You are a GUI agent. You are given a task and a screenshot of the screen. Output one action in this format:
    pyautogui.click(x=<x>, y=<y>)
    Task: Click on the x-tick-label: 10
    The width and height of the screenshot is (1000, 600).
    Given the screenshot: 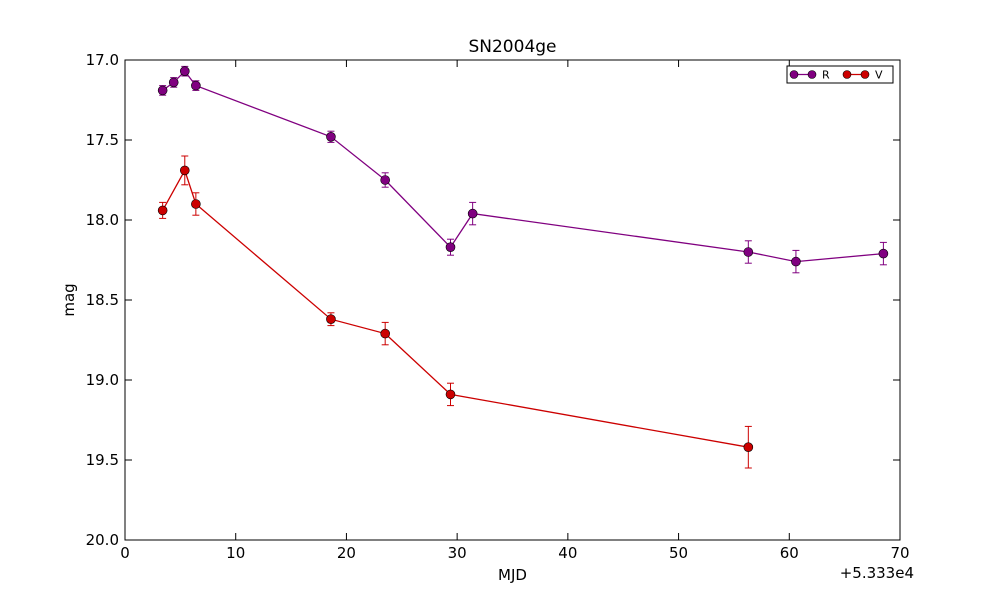 What is the action you would take?
    pyautogui.click(x=235, y=553)
    